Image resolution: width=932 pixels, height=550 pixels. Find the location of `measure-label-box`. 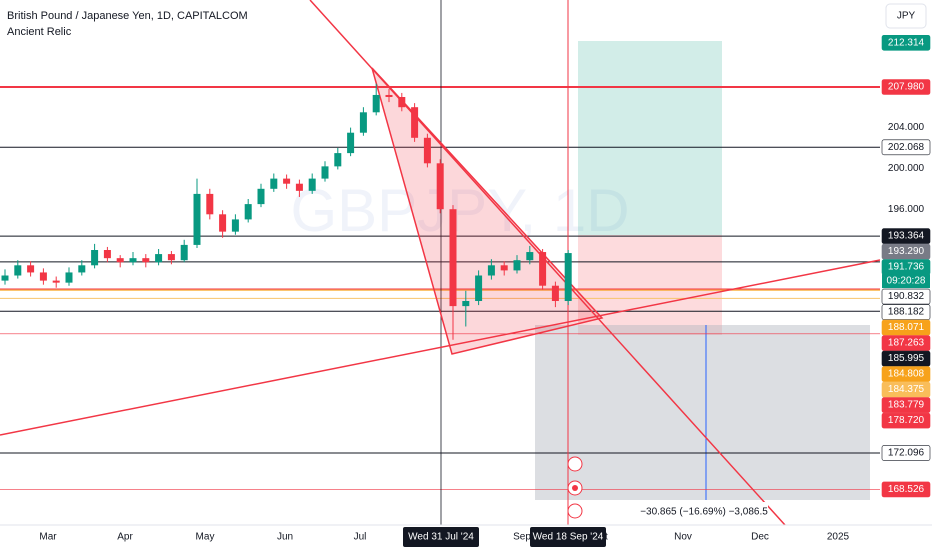

measure-label-box is located at coordinates (704, 512).